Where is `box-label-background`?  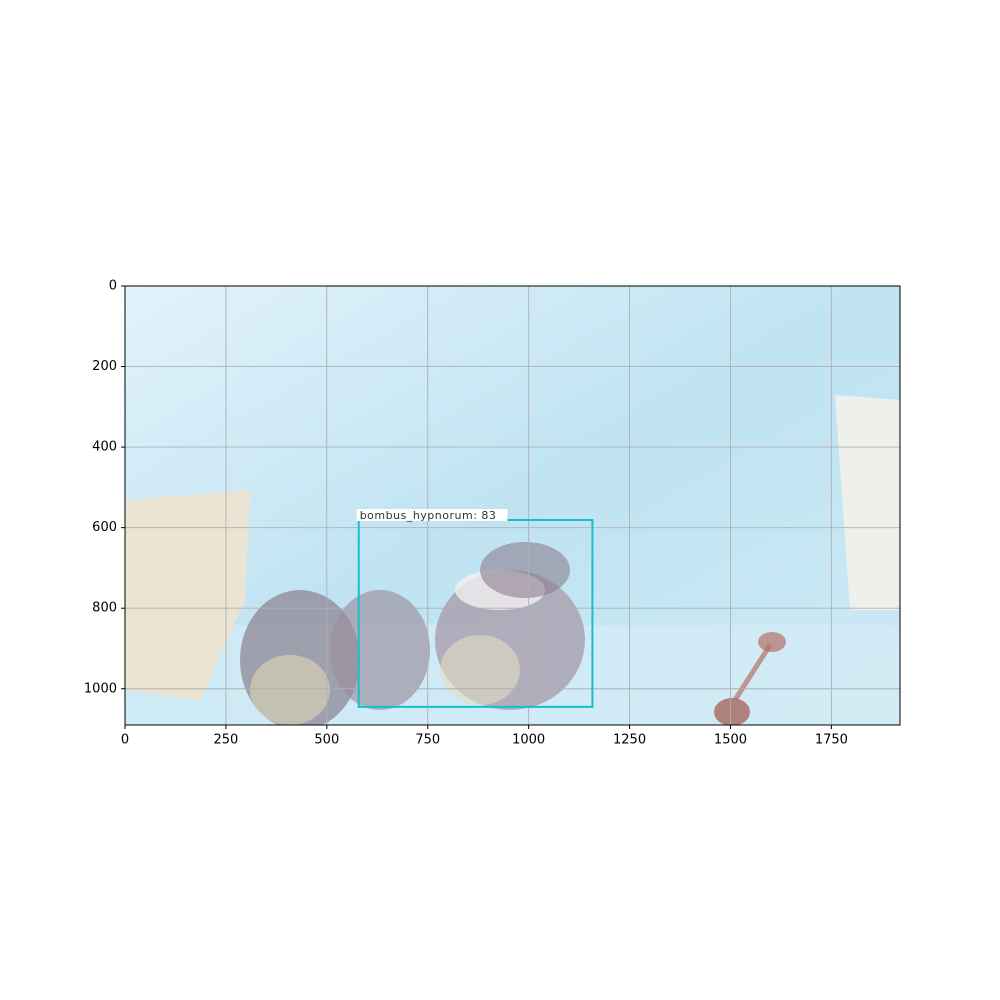
box-label-background is located at coordinates (432, 514).